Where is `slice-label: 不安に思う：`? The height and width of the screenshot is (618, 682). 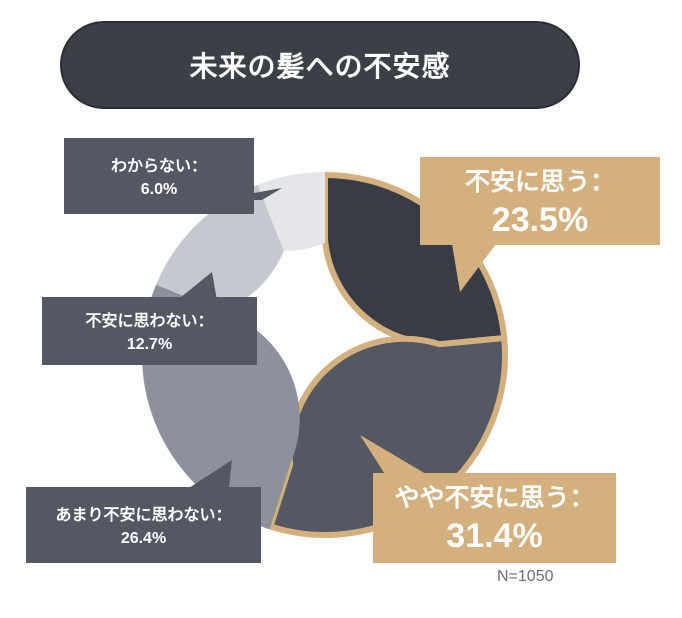
slice-label: 不安に思う： is located at coordinates (540, 181).